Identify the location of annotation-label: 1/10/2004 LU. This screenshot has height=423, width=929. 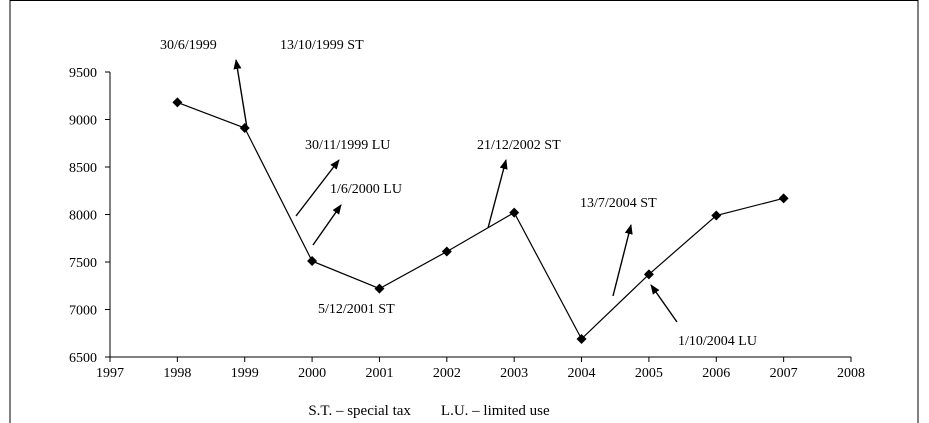
(717, 341).